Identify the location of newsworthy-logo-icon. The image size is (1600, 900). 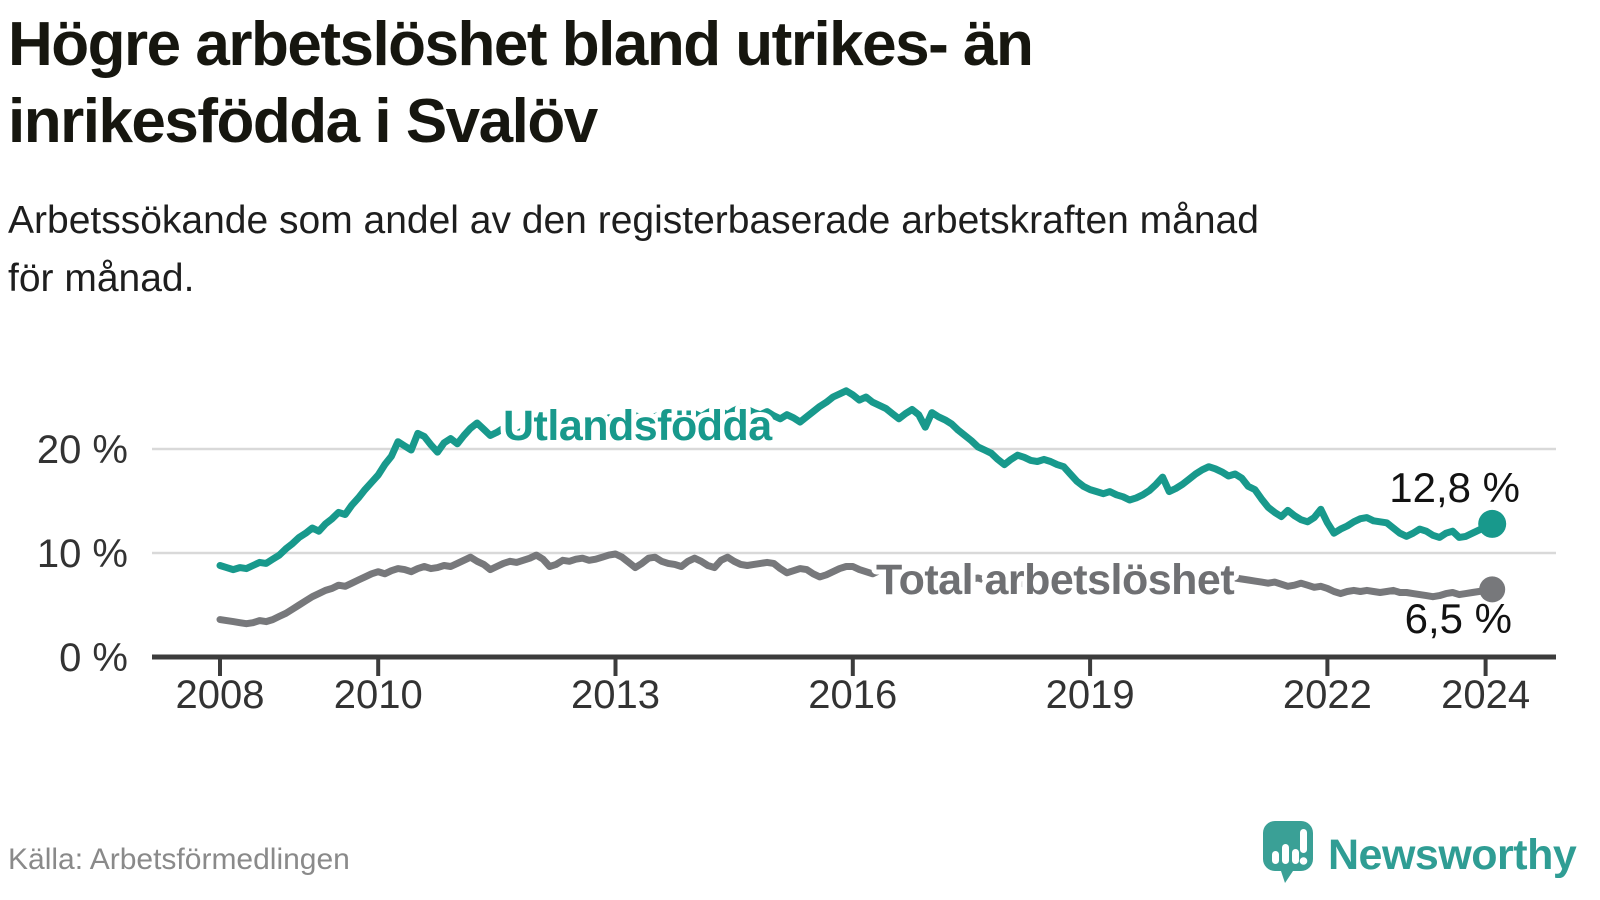
(1288, 852).